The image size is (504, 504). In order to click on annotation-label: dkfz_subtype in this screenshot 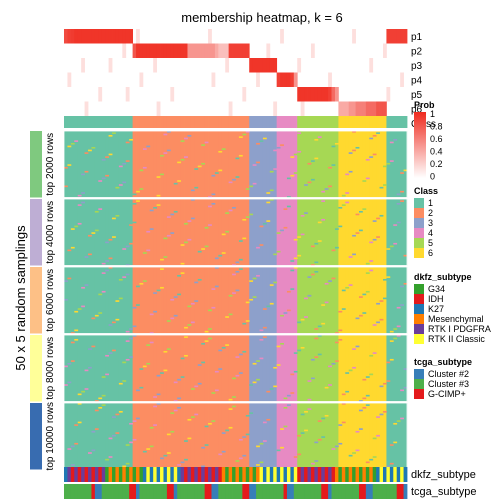, I will do `click(443, 475)`.